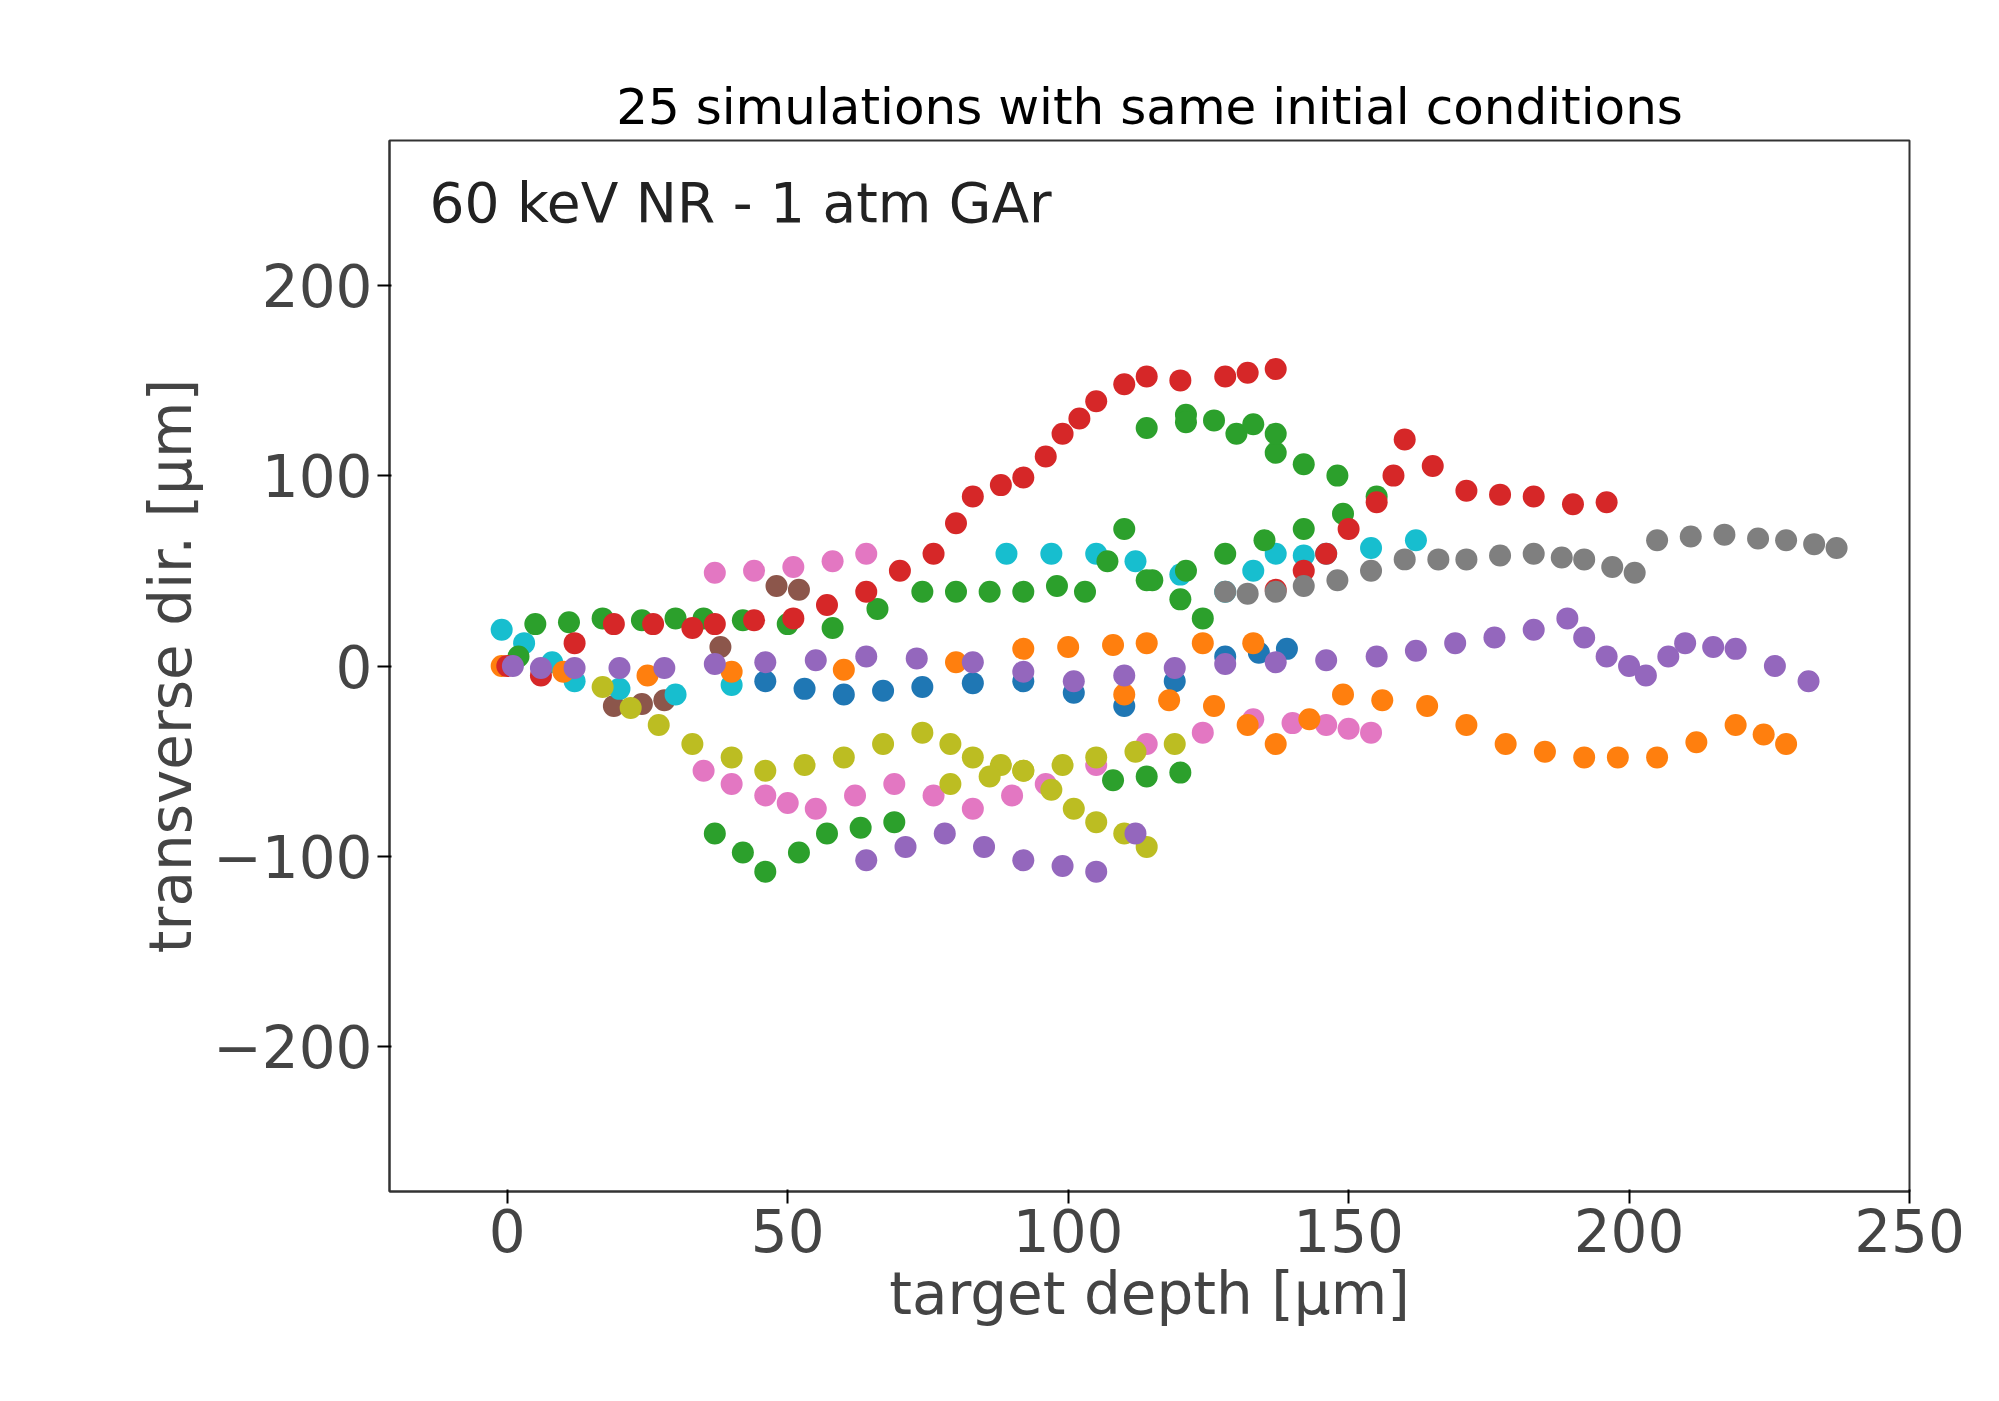 The height and width of the screenshot is (1401, 1999). I want to click on x-tick-label: 0, so click(507, 1231).